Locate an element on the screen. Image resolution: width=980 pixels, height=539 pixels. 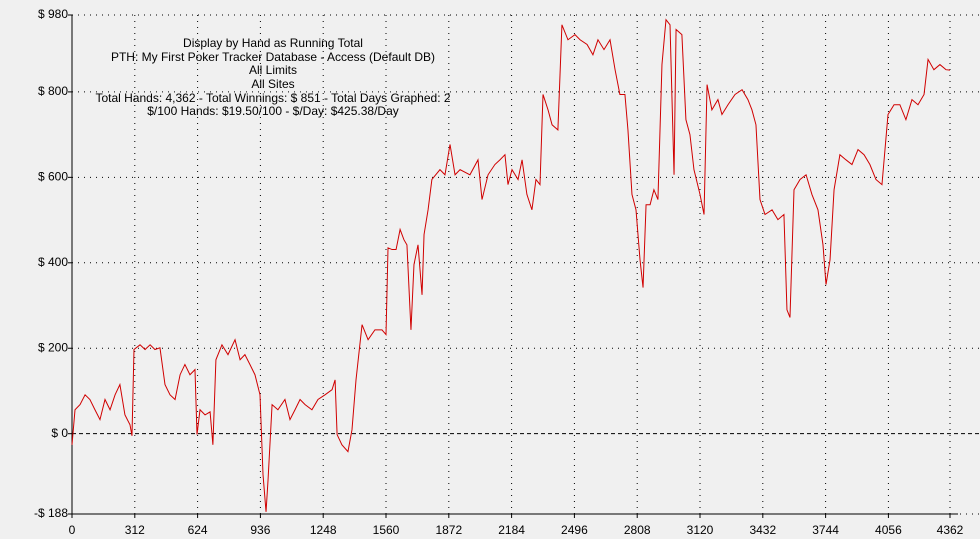
x-tick-label: 0 is located at coordinates (72, 530).